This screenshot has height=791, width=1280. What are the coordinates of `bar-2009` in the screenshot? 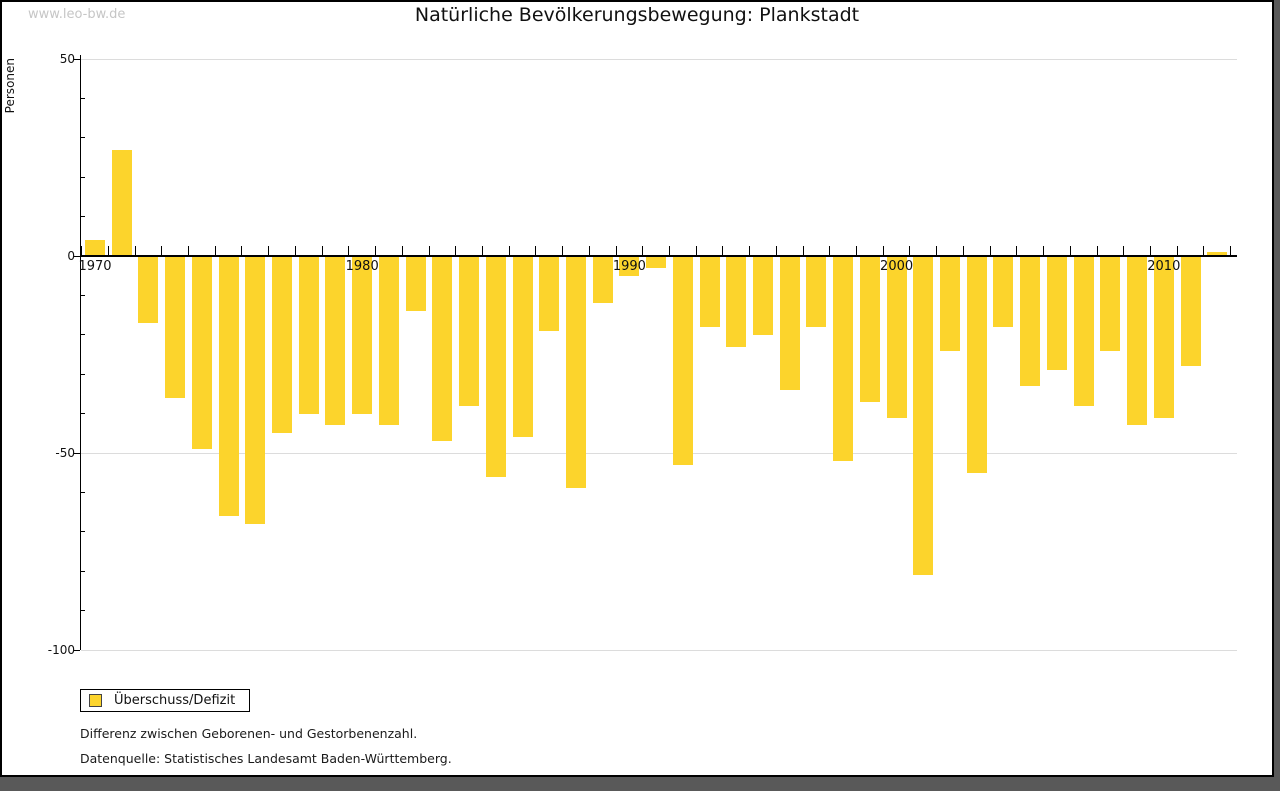 It's located at (1137, 341).